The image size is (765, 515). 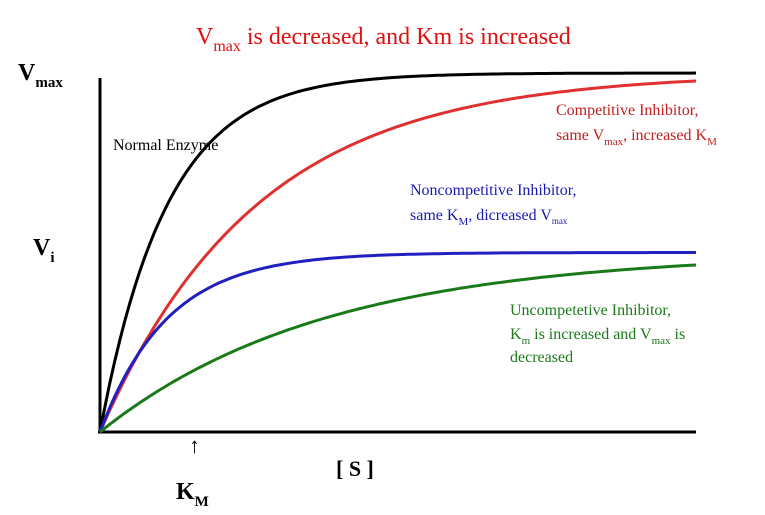 I want to click on competitive-line1: Competitive Inhibitor,, so click(x=627, y=110).